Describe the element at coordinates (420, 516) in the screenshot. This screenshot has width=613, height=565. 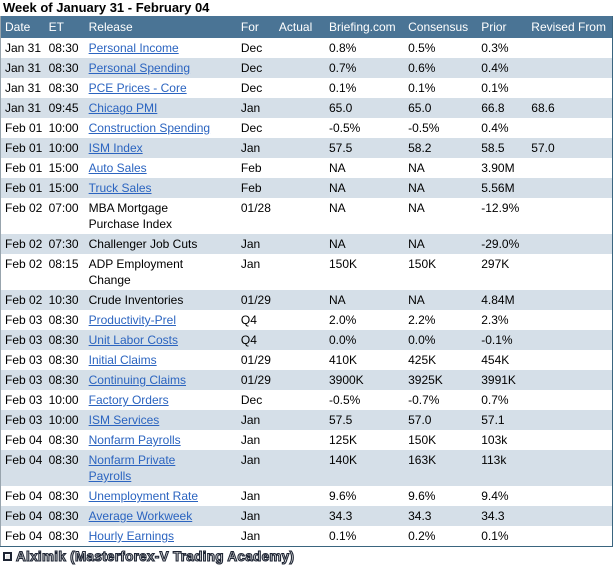
I see `cell-consensus: 34.3` at that location.